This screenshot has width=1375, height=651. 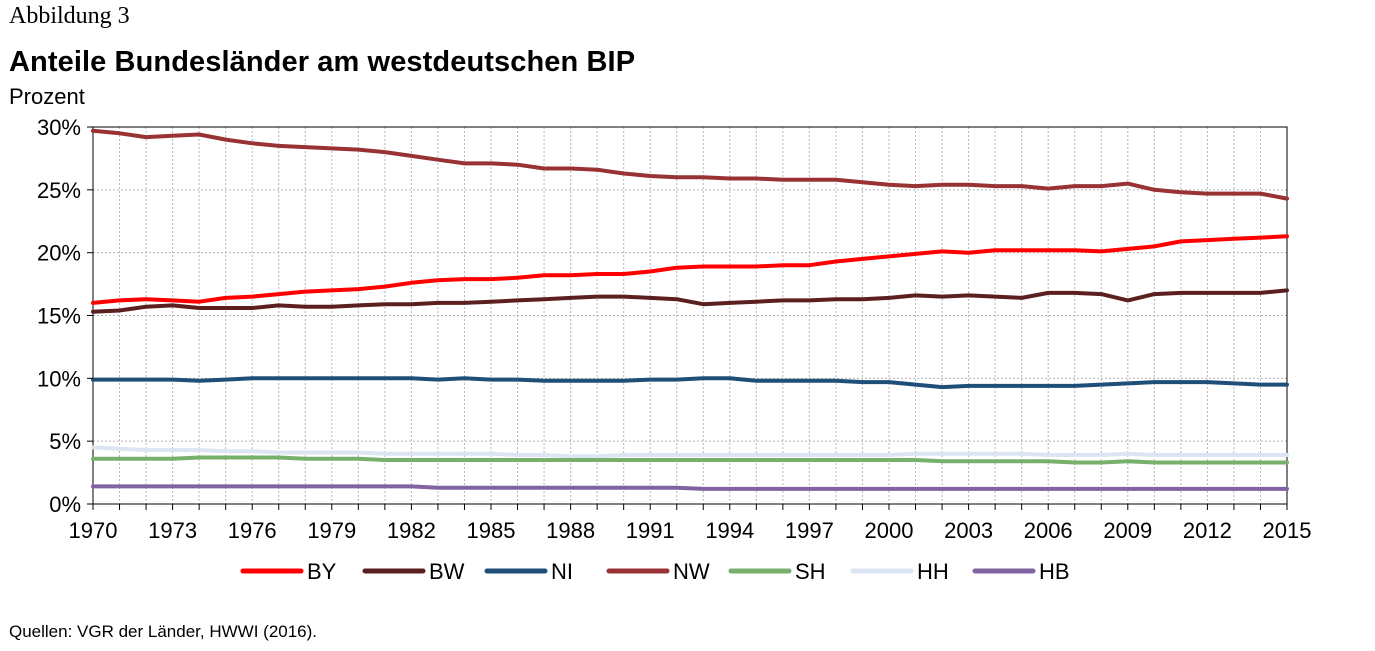 What do you see at coordinates (413, 571) in the screenshot?
I see `legend-item-bw: BW` at bounding box center [413, 571].